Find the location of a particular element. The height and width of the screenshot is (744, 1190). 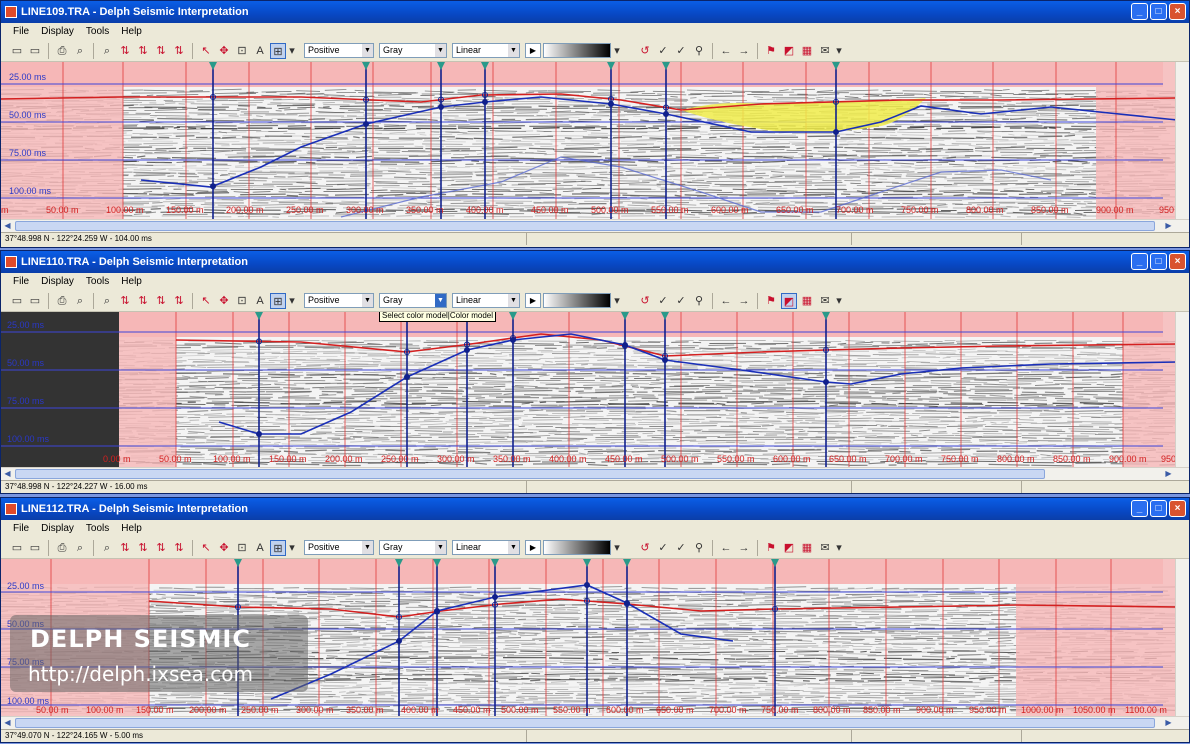

undo-icon: ↺ is located at coordinates (645, 547).